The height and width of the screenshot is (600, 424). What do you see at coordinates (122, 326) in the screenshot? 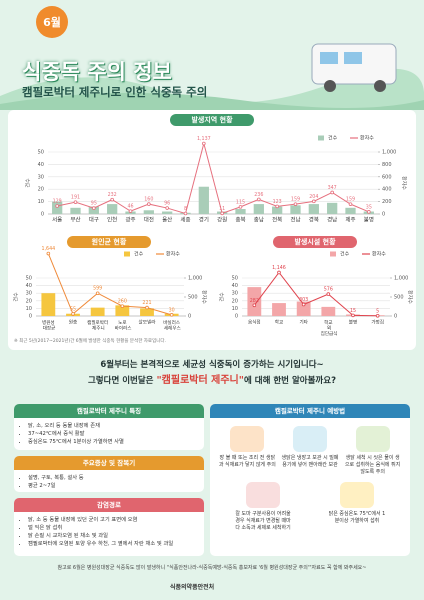
I see `x-tick-label: 노로 바이러스` at bounding box center [122, 326].